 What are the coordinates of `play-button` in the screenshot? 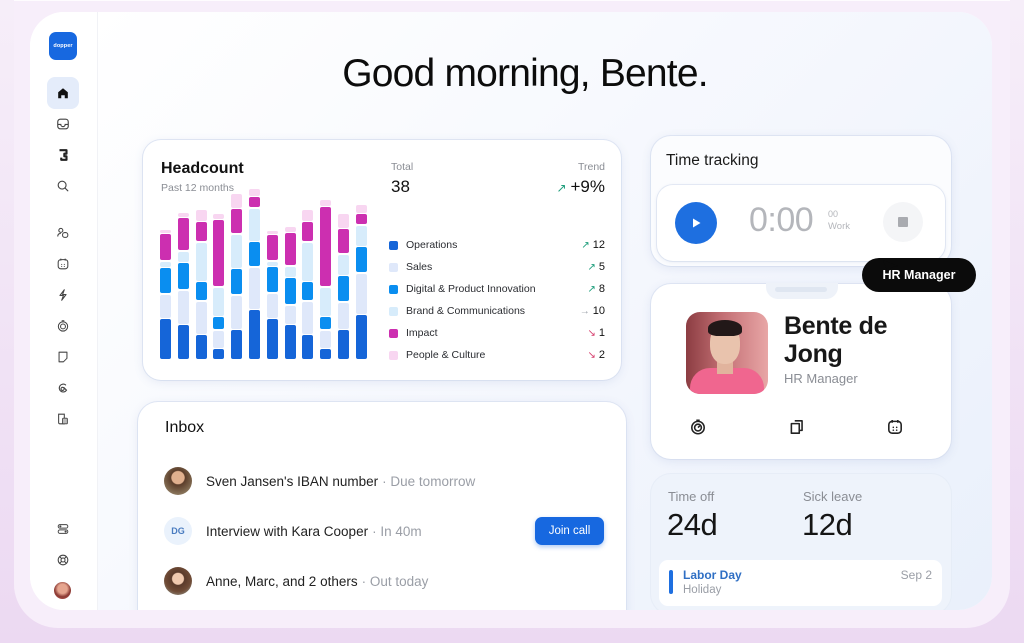 It's located at (696, 223).